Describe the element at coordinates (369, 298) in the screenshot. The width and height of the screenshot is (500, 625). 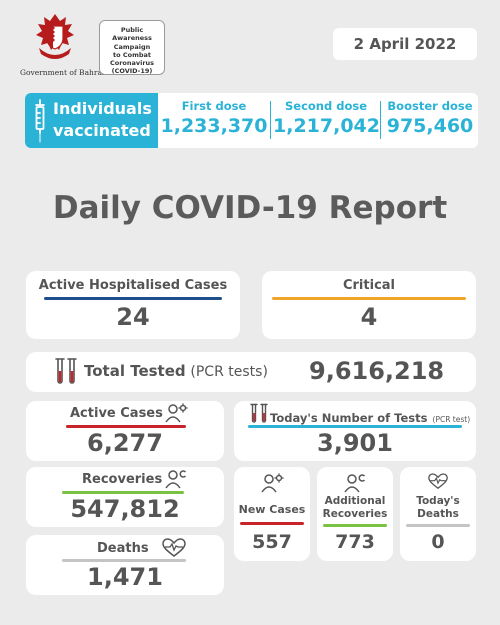
I see `critical-underline` at that location.